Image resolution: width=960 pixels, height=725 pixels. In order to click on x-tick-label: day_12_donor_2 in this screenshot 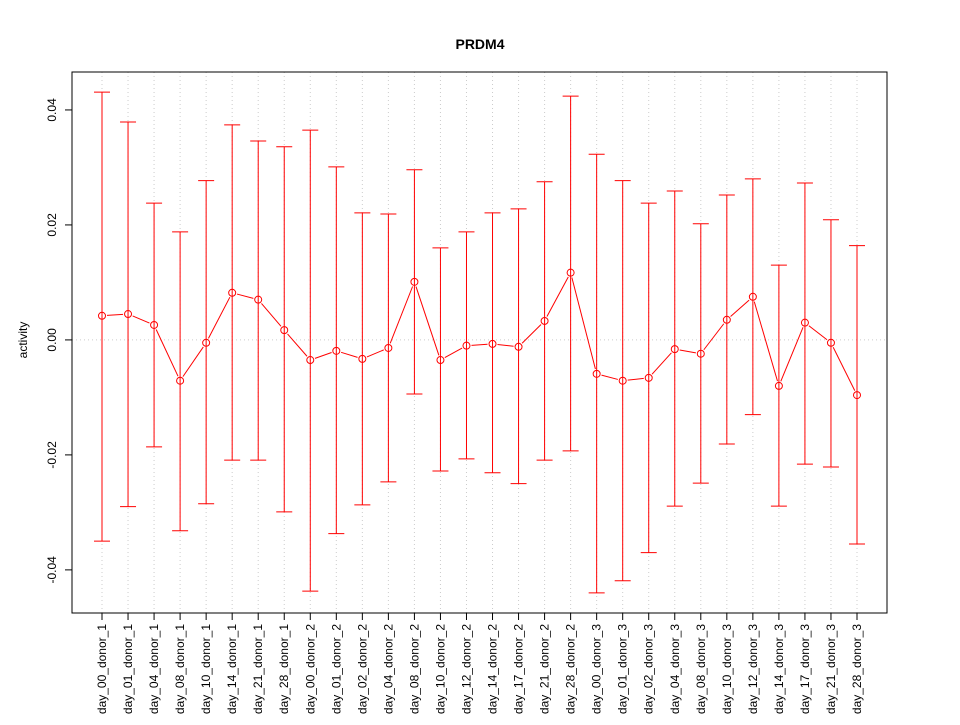, I will do `click(466, 669)`.